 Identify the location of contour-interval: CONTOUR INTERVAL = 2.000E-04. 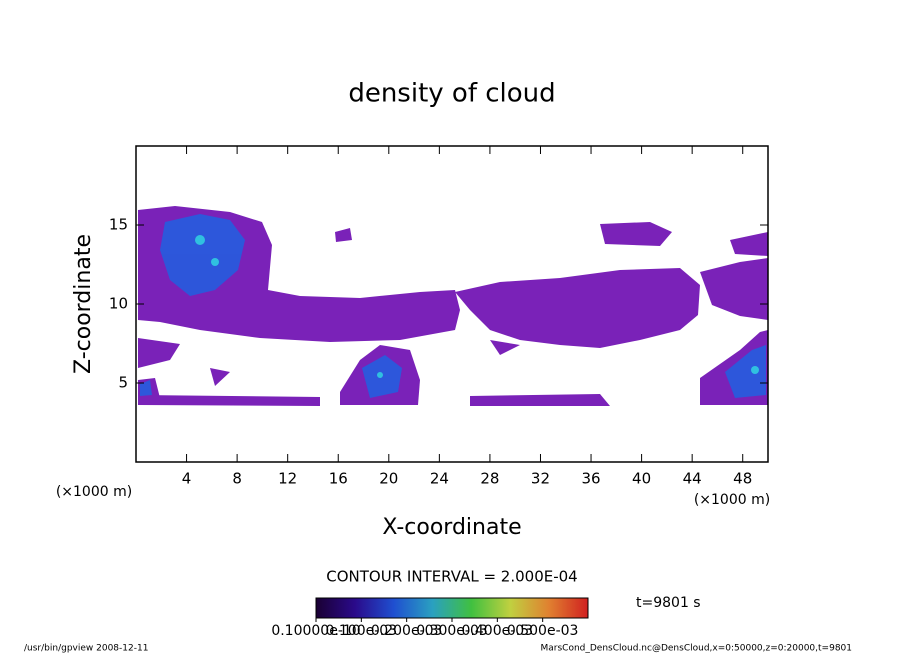
(451, 577).